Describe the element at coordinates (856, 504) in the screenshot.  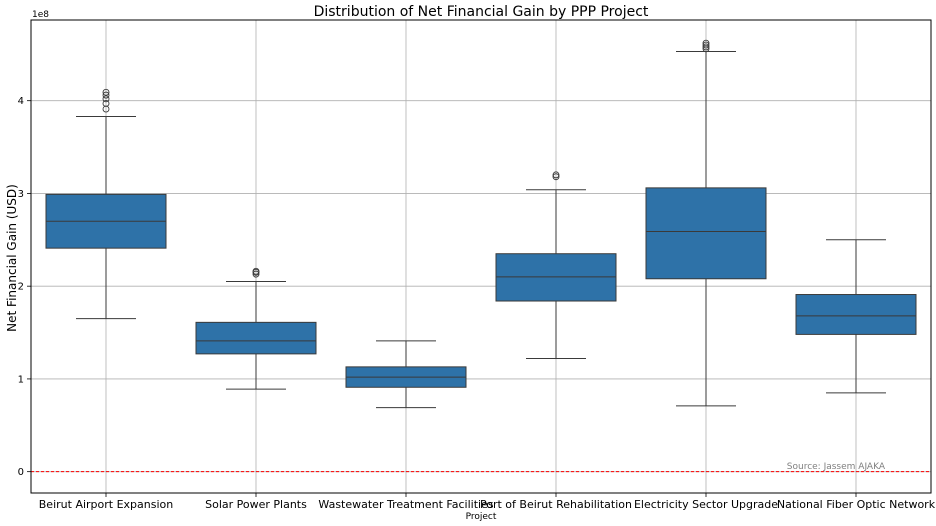
I see `x-tick-label: National Fiber Optic Network` at that location.